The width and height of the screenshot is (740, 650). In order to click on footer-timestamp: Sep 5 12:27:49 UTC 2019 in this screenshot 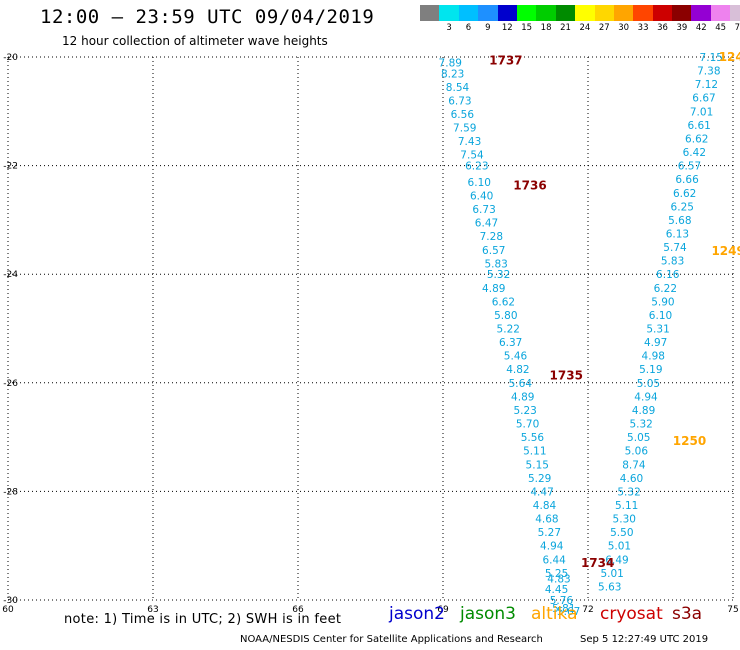, I will do `click(644, 639)`.